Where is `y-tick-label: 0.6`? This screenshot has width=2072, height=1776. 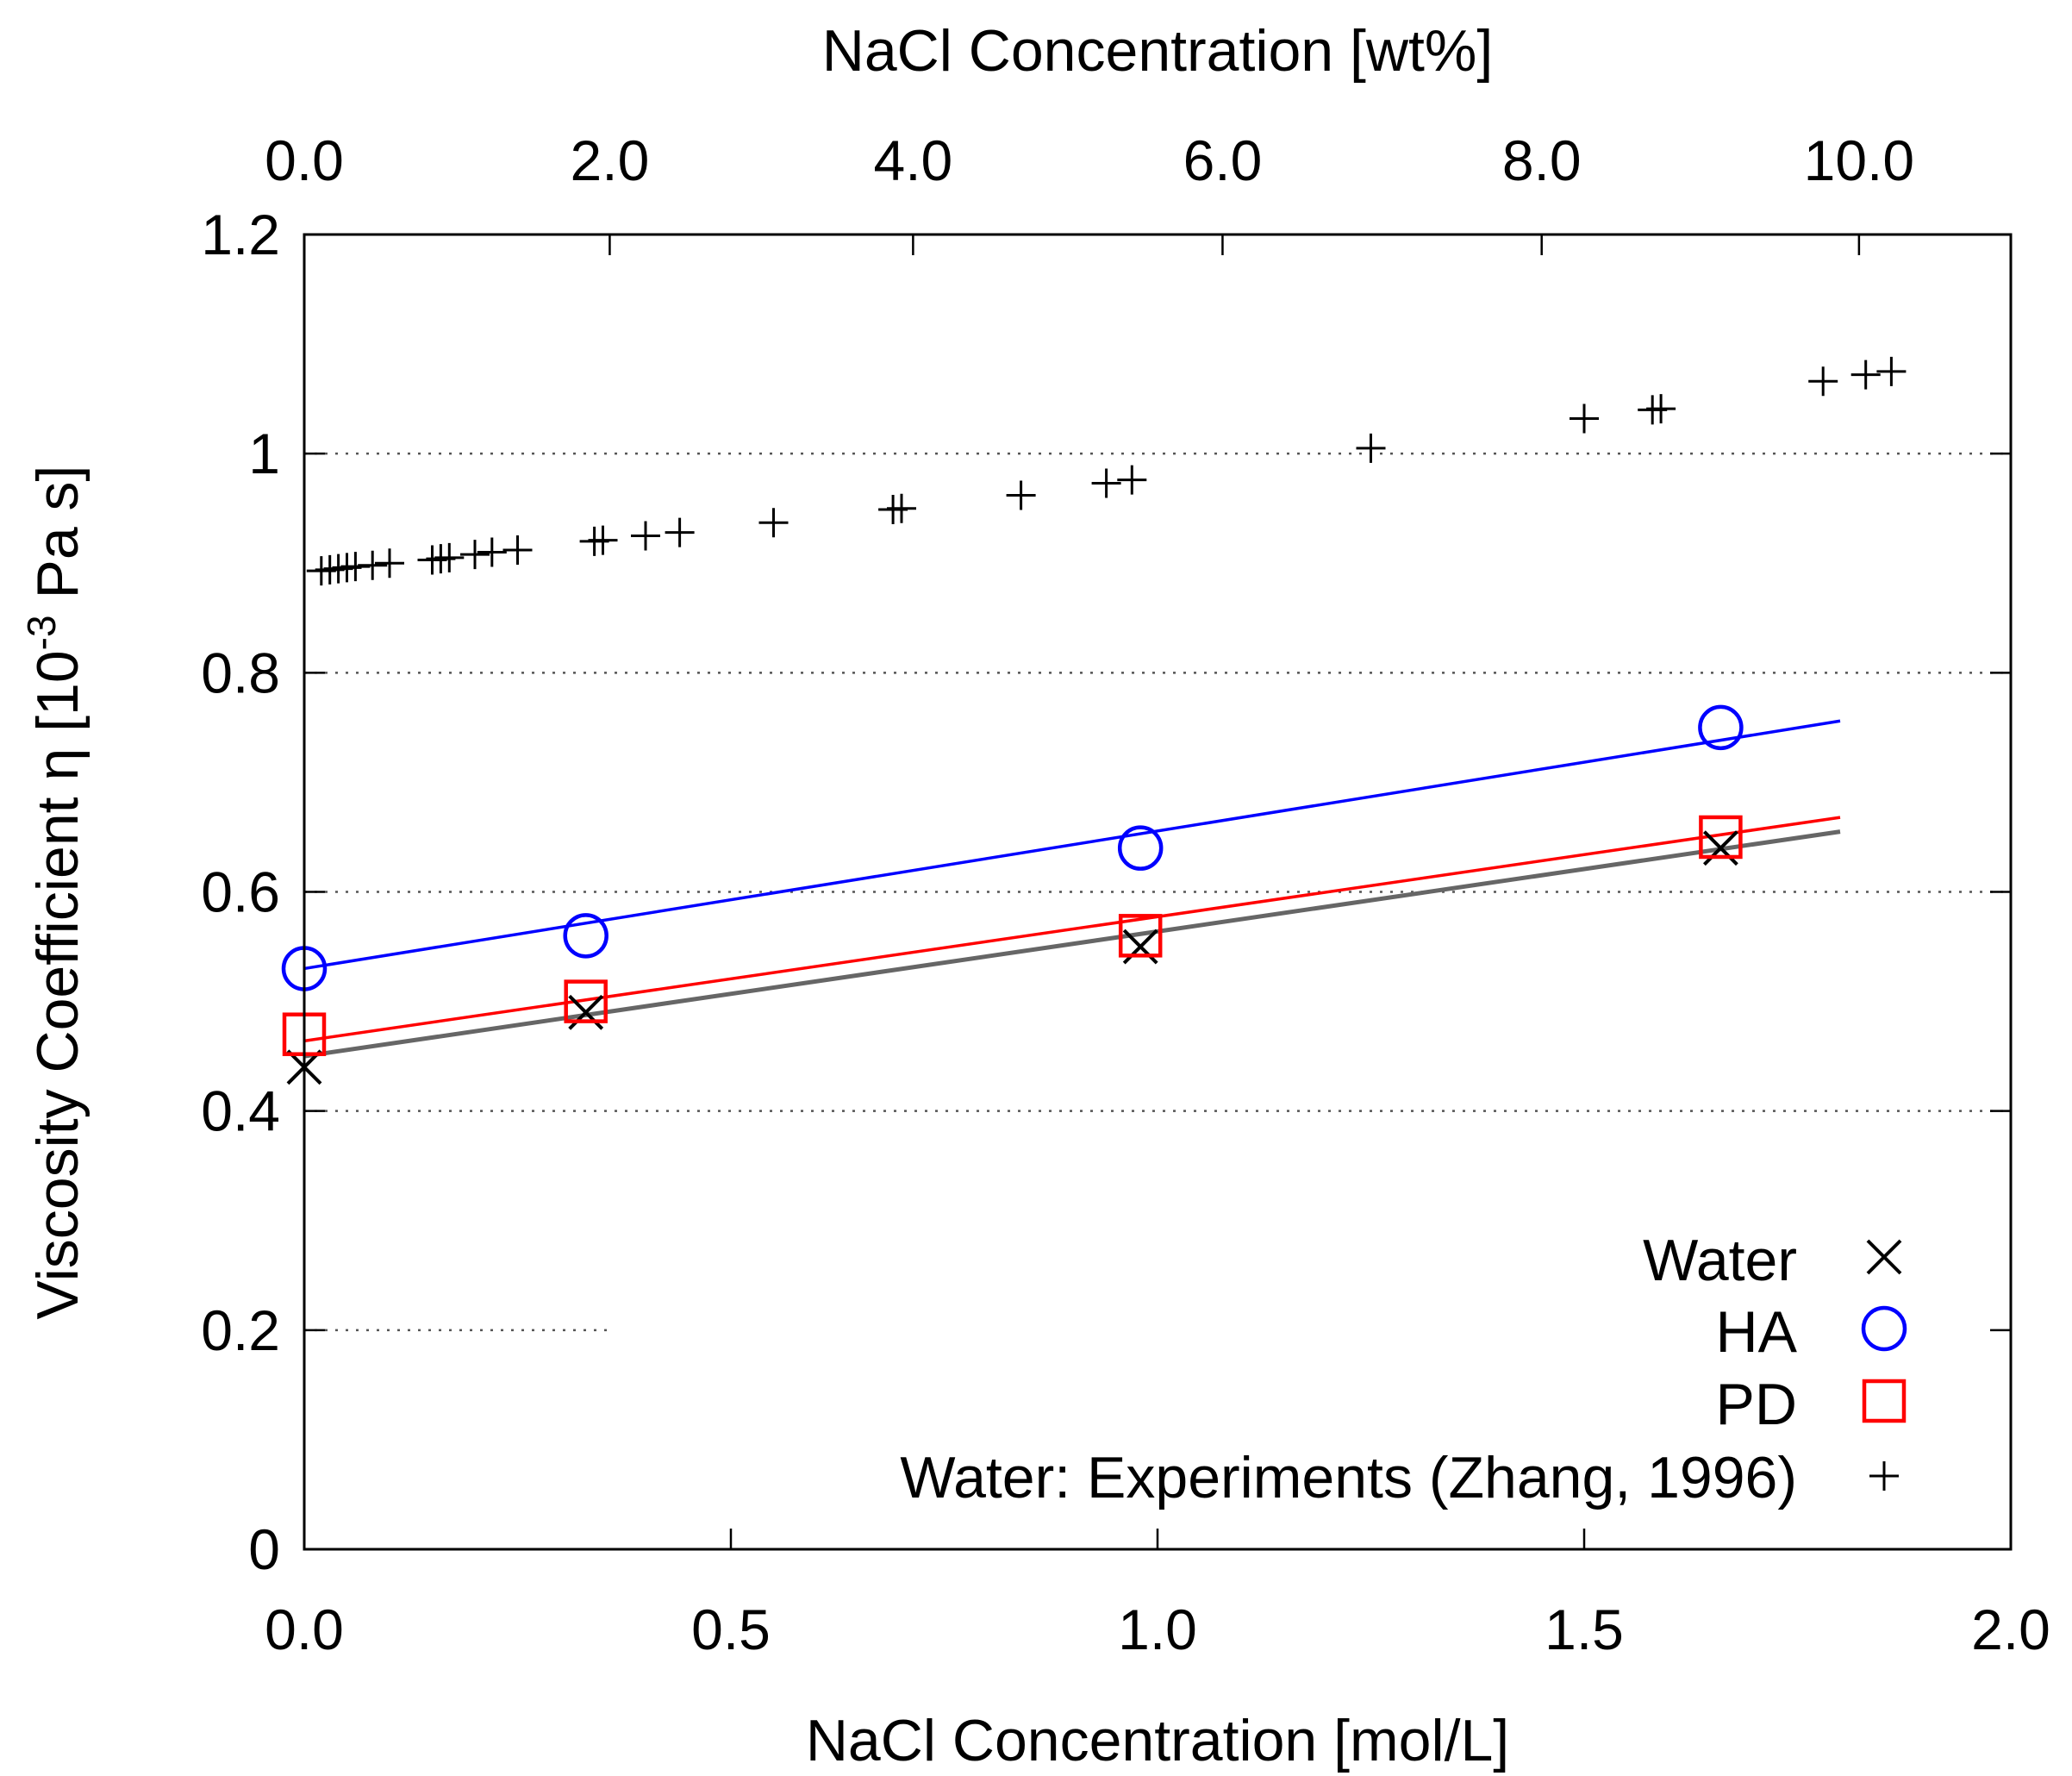 y-tick-label: 0.6 is located at coordinates (240, 892).